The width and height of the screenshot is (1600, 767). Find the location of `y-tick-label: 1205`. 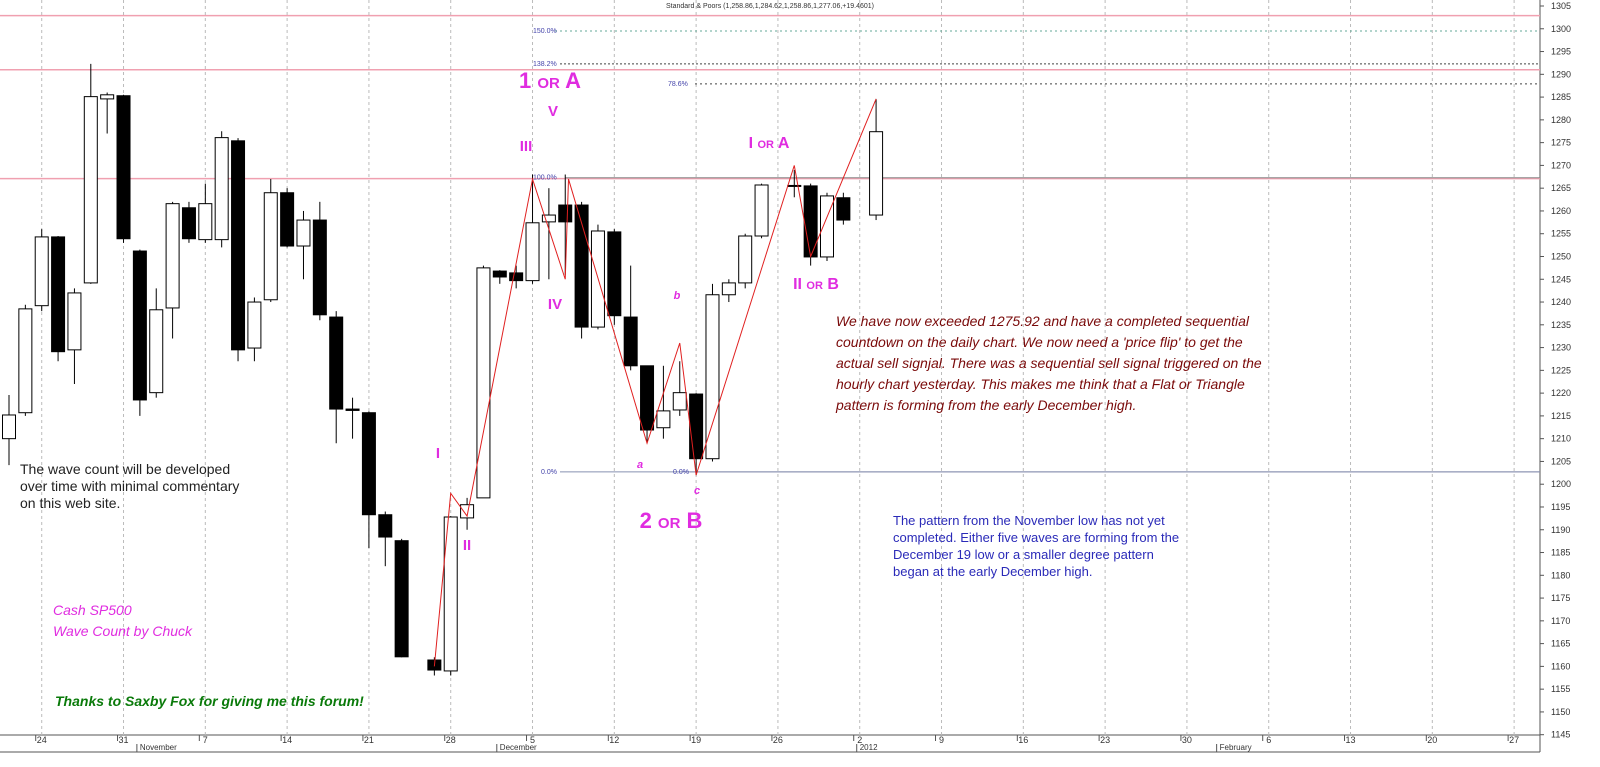

y-tick-label: 1205 is located at coordinates (1561, 461).